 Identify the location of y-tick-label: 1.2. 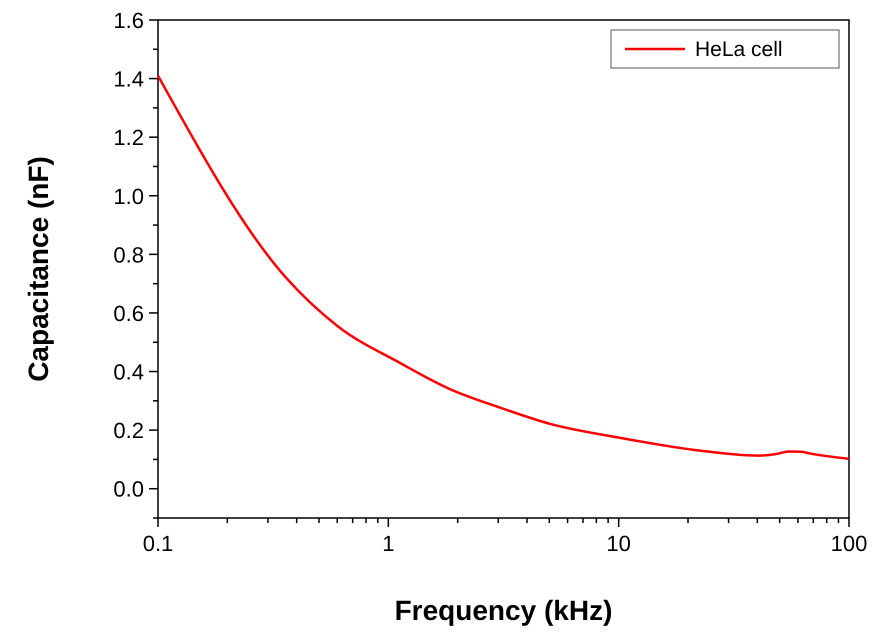
(128, 137).